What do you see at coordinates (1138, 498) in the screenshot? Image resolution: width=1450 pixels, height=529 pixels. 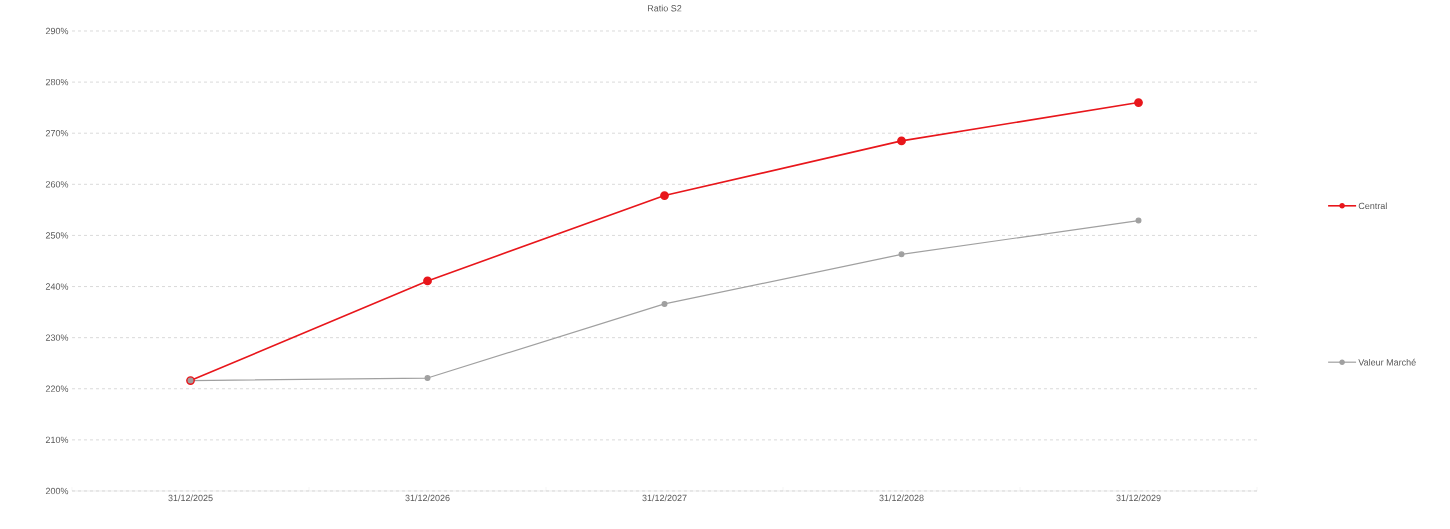 I see `x-tick-label: 31/12/2029` at bounding box center [1138, 498].